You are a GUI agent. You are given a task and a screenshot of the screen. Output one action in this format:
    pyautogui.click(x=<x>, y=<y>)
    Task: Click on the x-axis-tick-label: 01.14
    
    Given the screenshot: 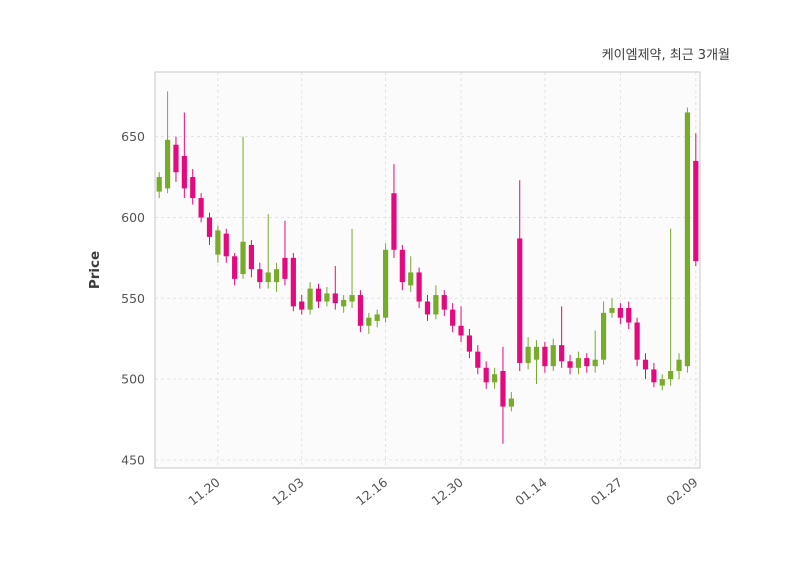 What is the action you would take?
    pyautogui.click(x=530, y=492)
    